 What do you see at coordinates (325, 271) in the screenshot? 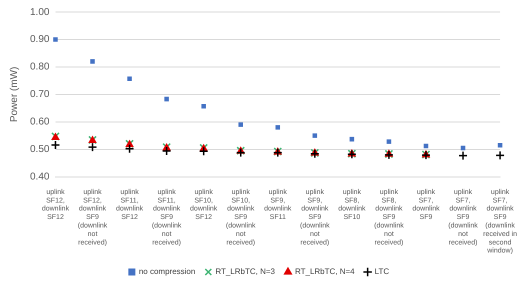
I see `legend-label: RT_LRbTC, N=4` at bounding box center [325, 271].